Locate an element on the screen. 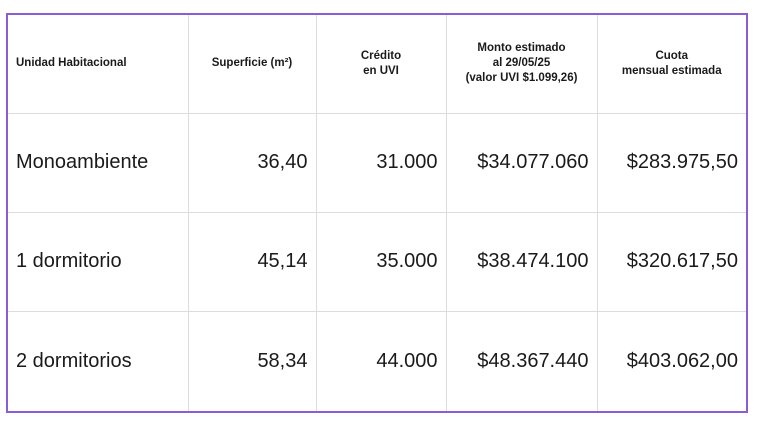  cell-credito: 44.000 is located at coordinates (381, 361).